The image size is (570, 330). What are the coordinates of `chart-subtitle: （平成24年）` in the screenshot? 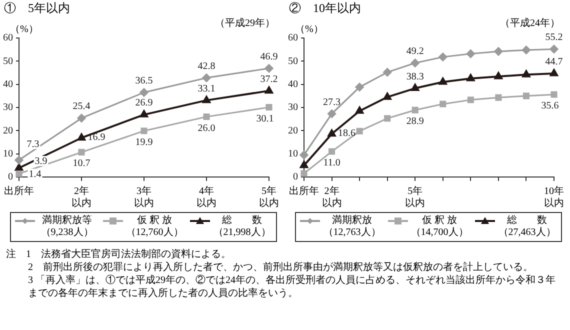 It's located at (530, 22).